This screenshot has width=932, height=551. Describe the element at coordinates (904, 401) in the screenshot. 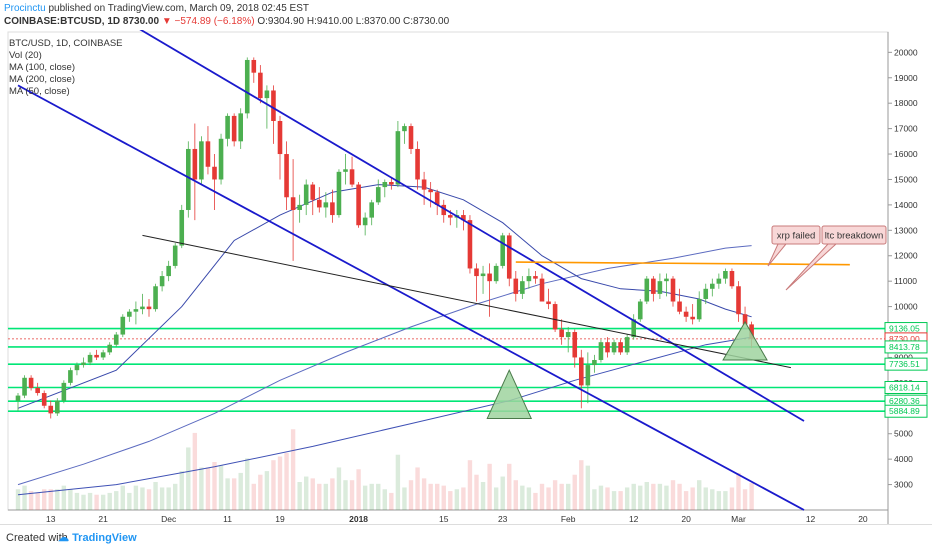

I see `price-label: 6280.36` at that location.